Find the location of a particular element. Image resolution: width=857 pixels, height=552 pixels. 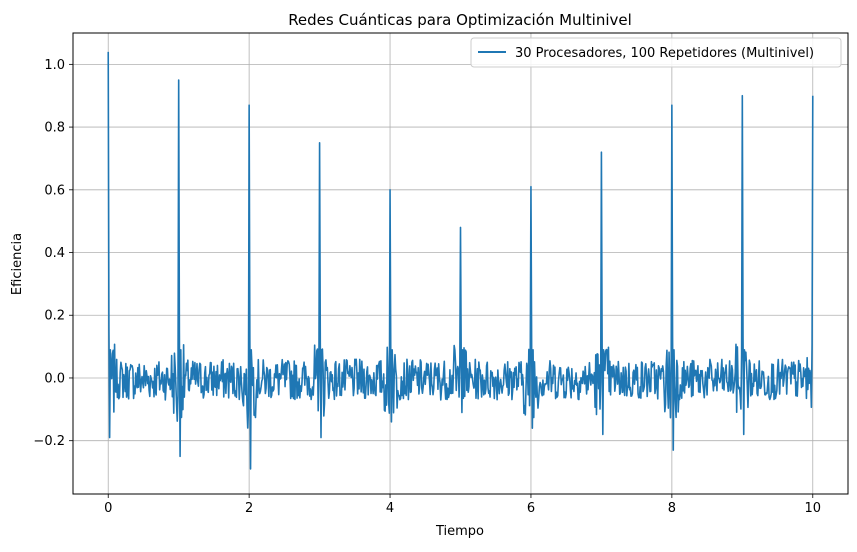

x-tick-label: 2 is located at coordinates (249, 508).